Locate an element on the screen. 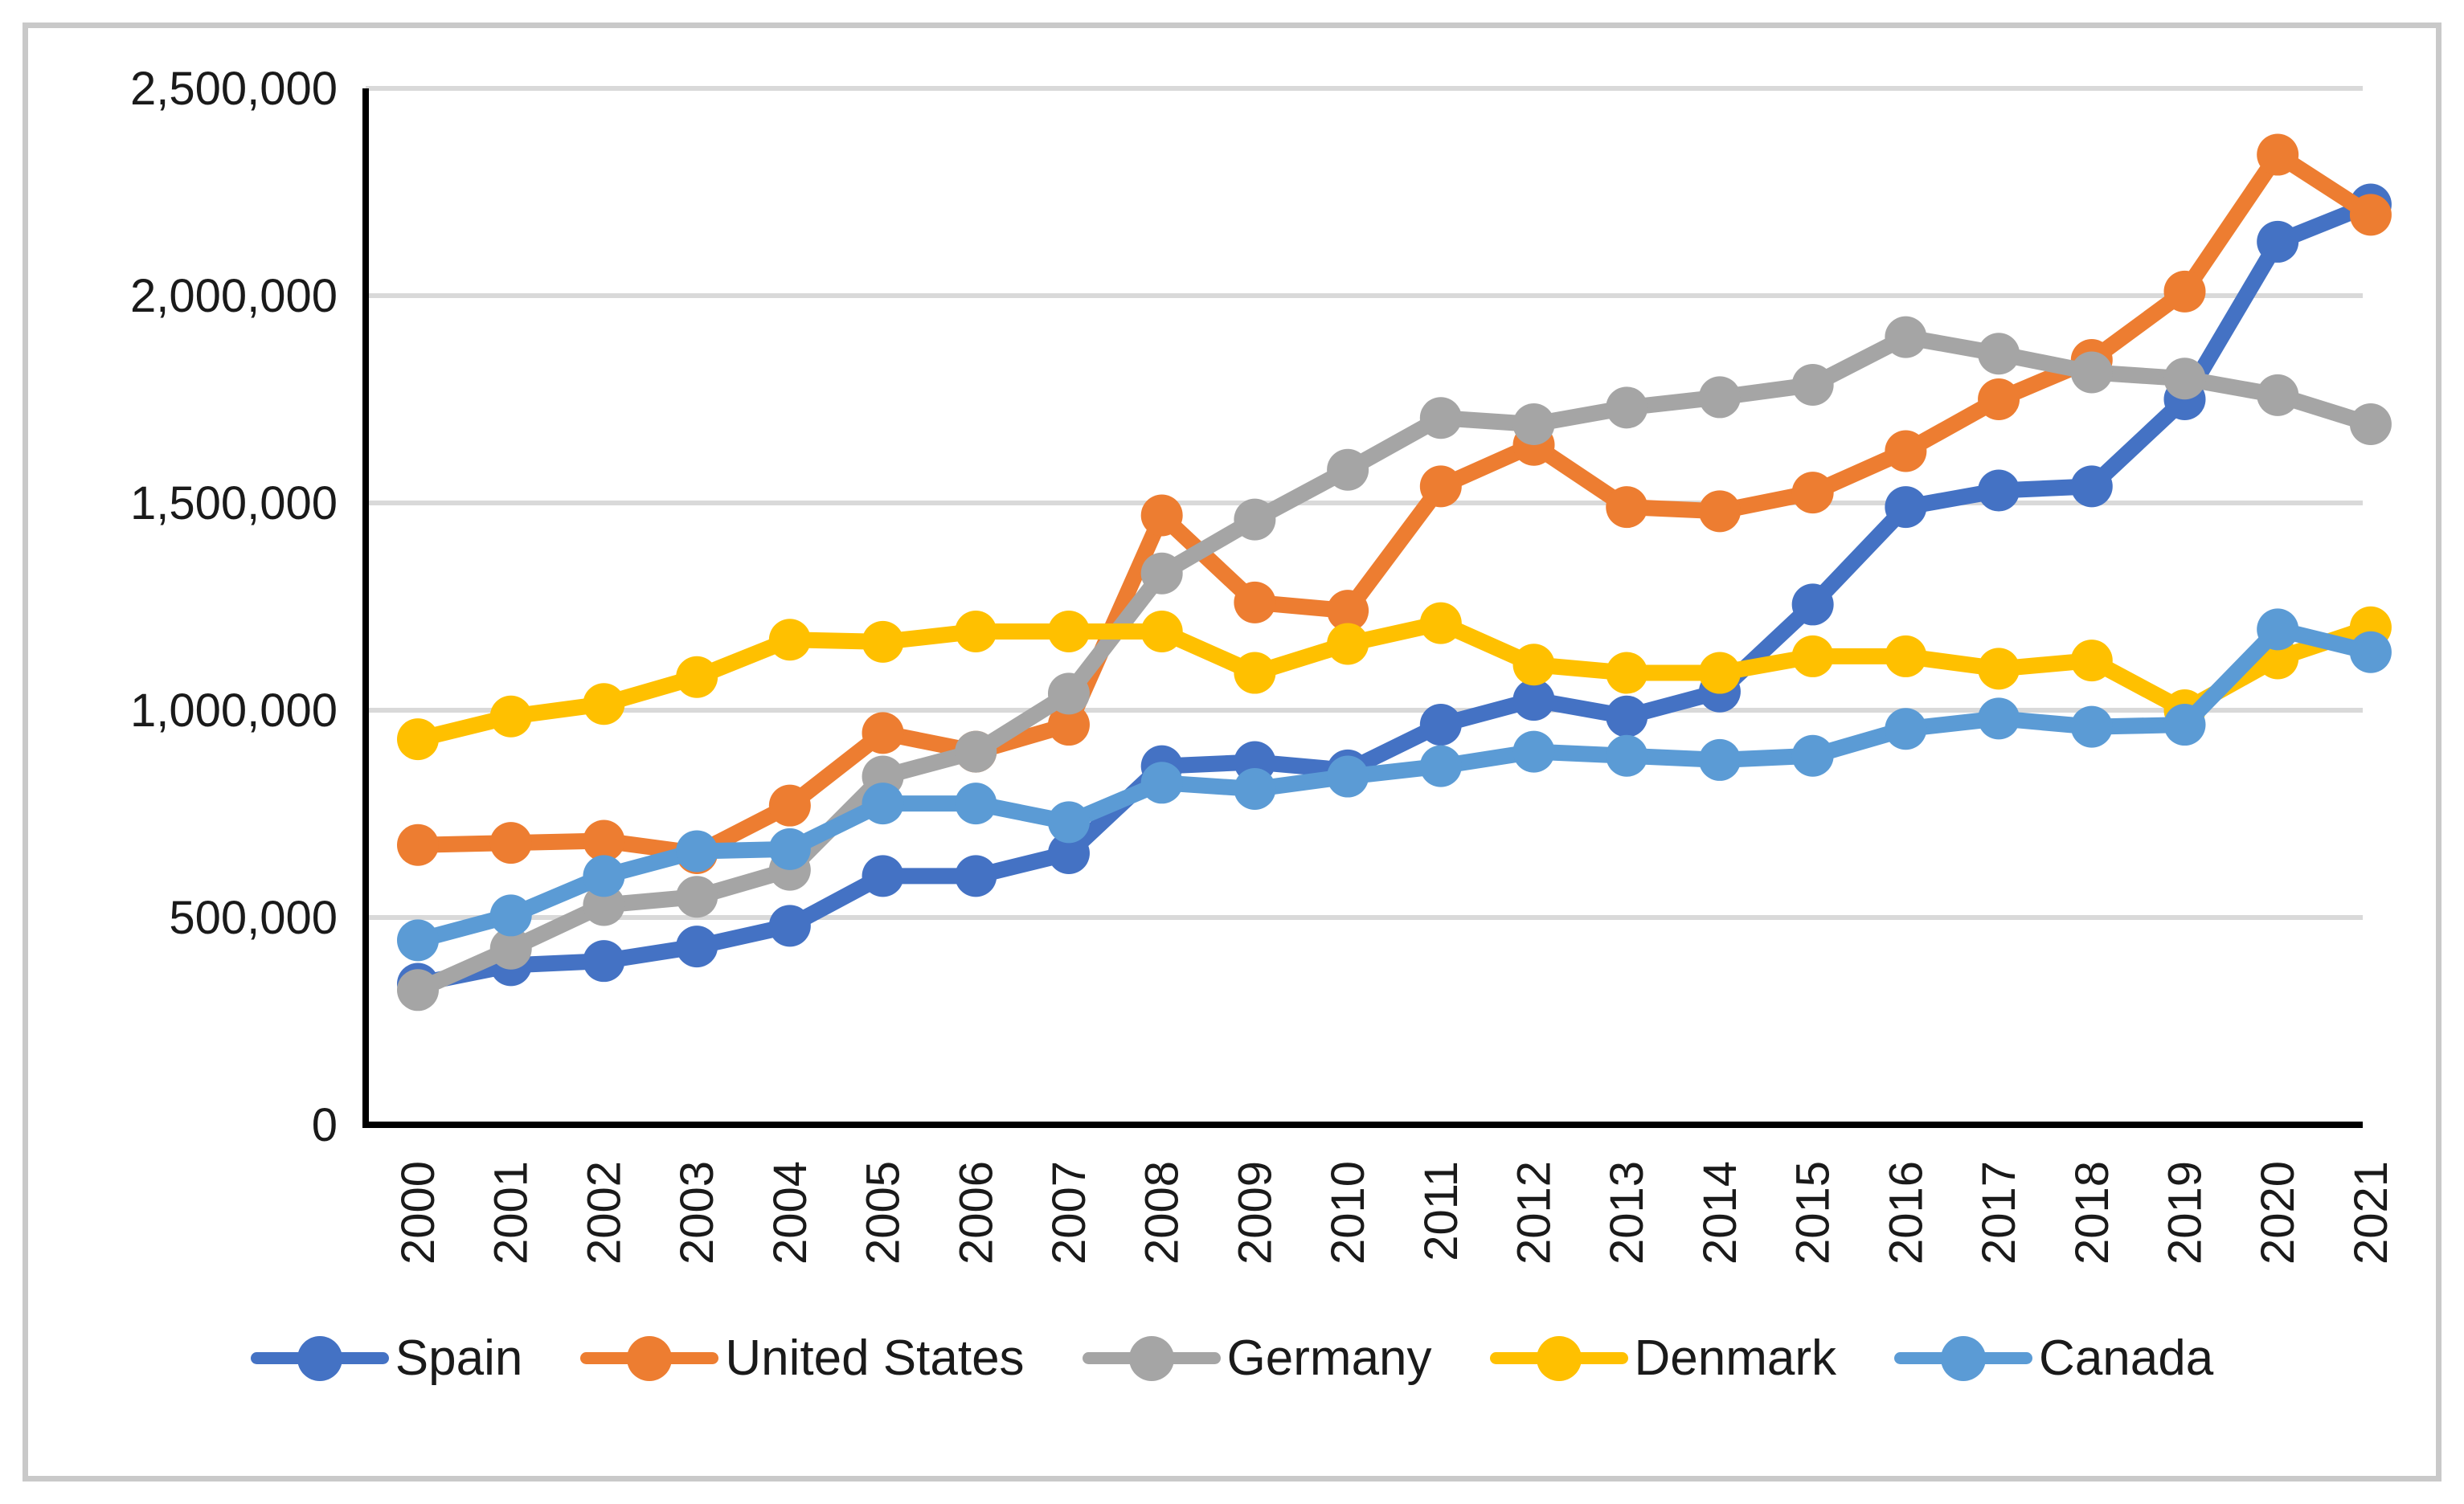 Image resolution: width=2464 pixels, height=1504 pixels. x-tick-label: 2010 is located at coordinates (1348, 1213).